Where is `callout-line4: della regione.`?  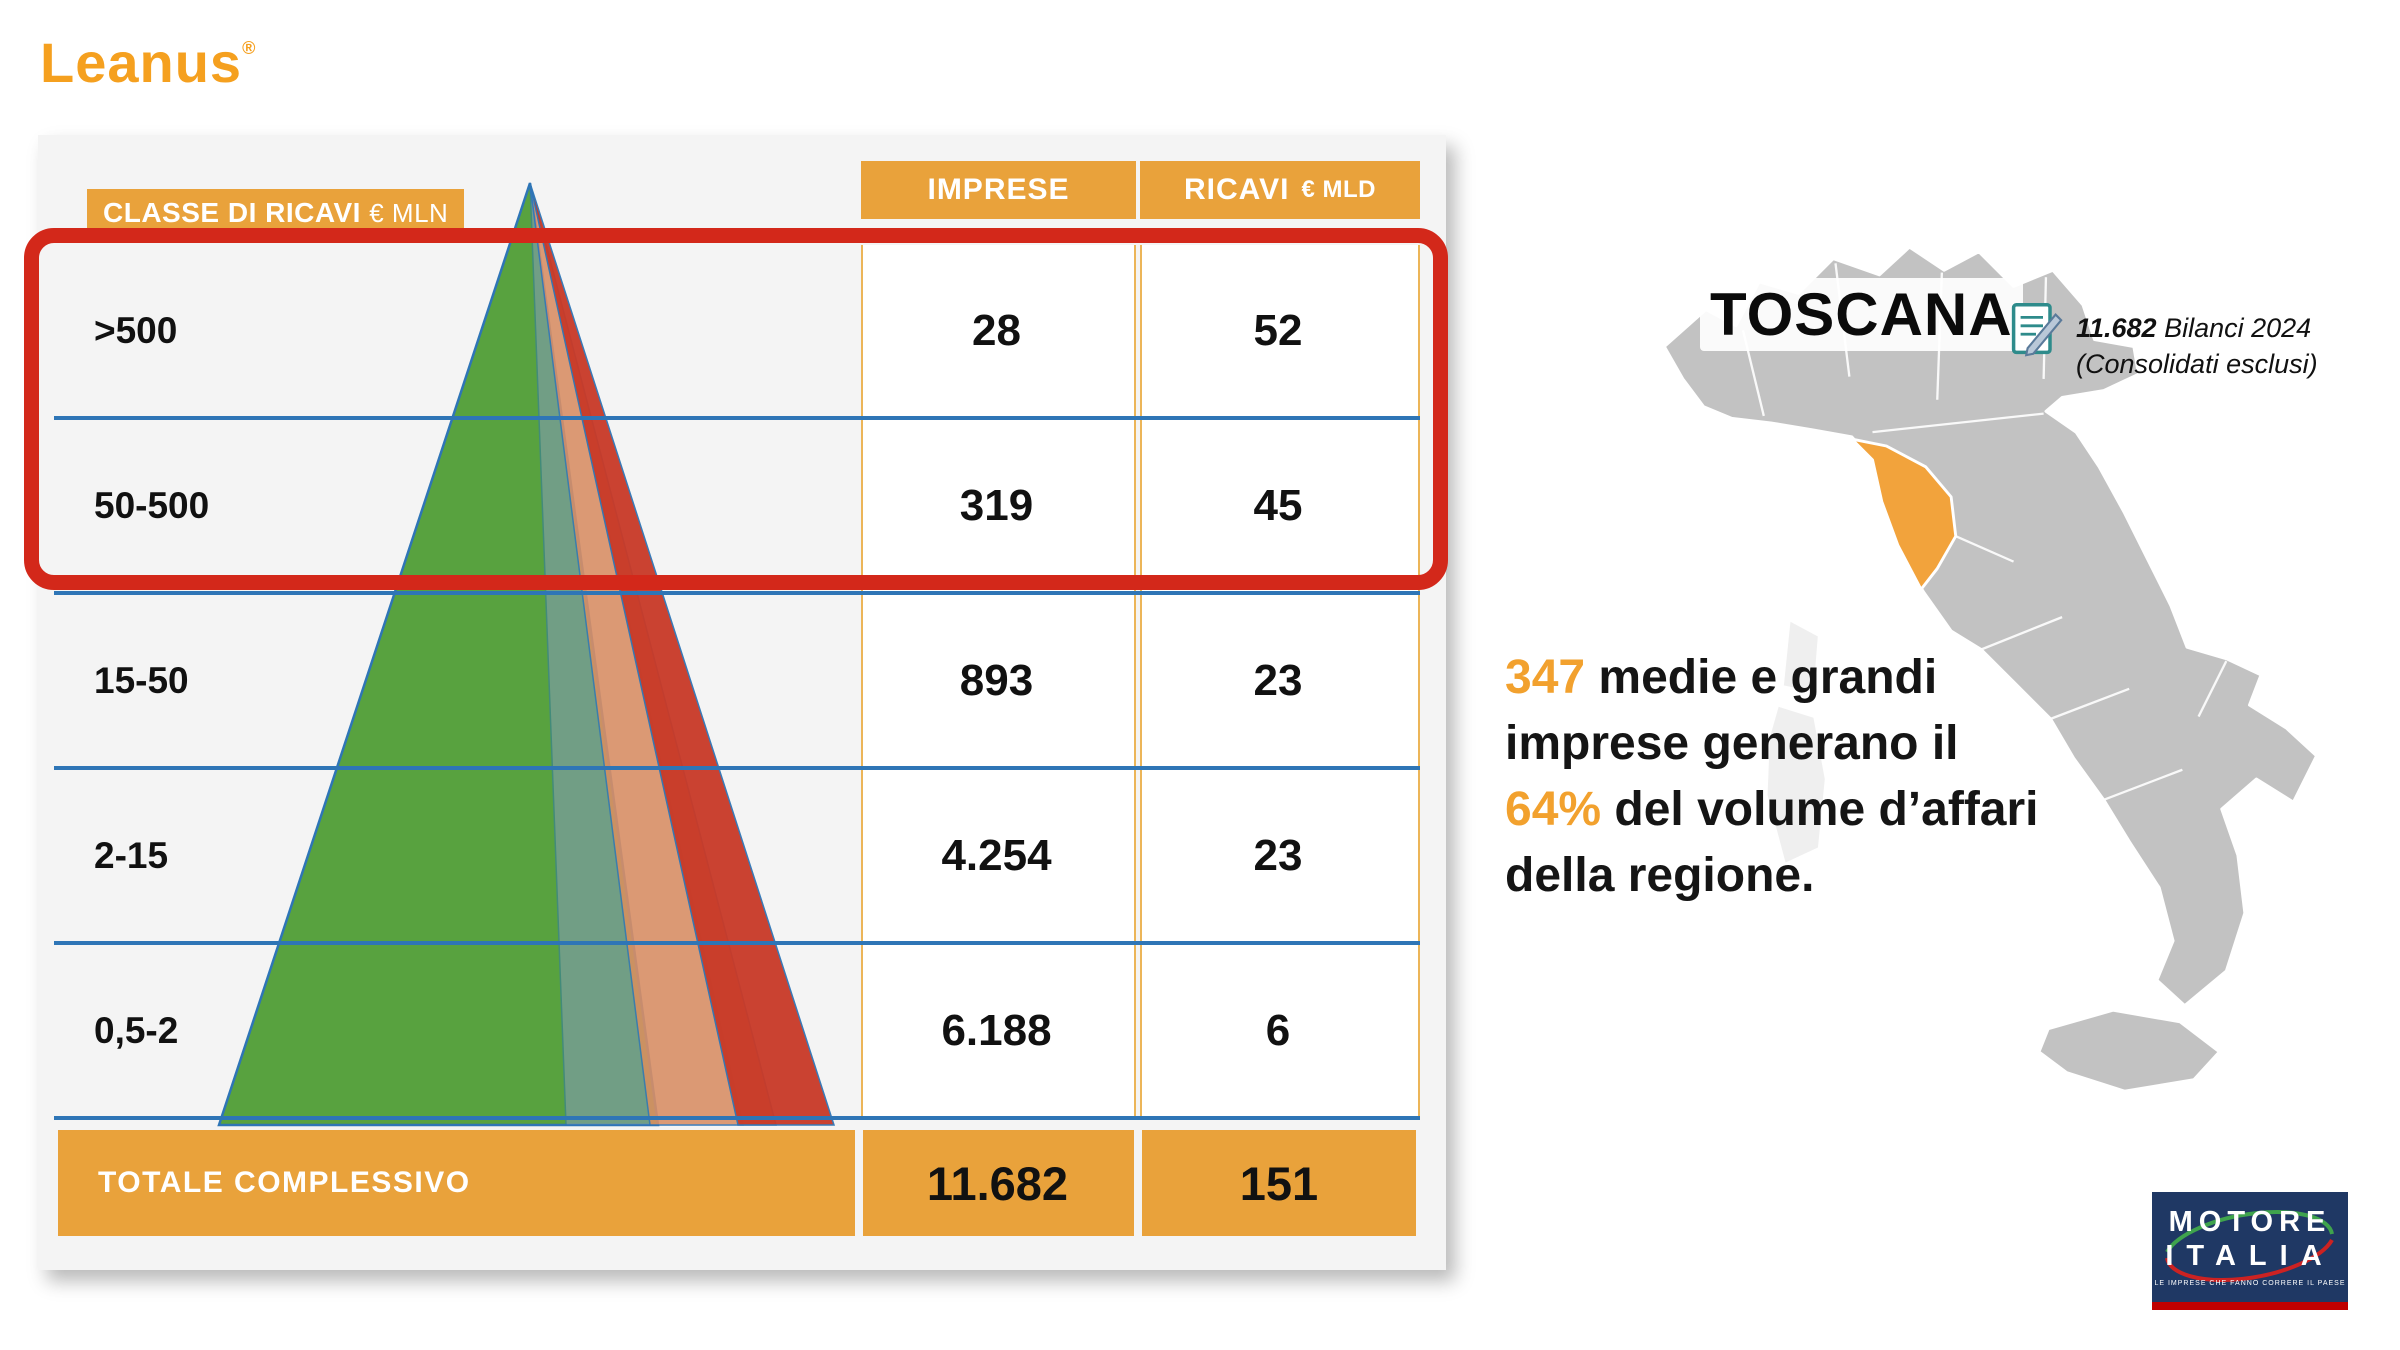
callout-line4: della regione. is located at coordinates (1660, 875).